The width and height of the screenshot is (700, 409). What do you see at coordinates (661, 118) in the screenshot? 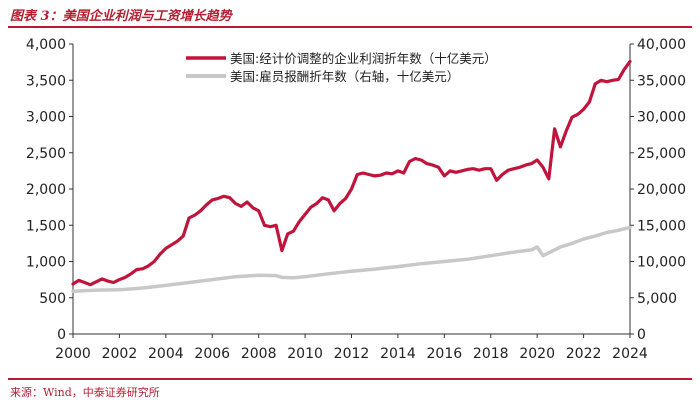
I see `y-right-tick-label: 30,000` at bounding box center [661, 118].